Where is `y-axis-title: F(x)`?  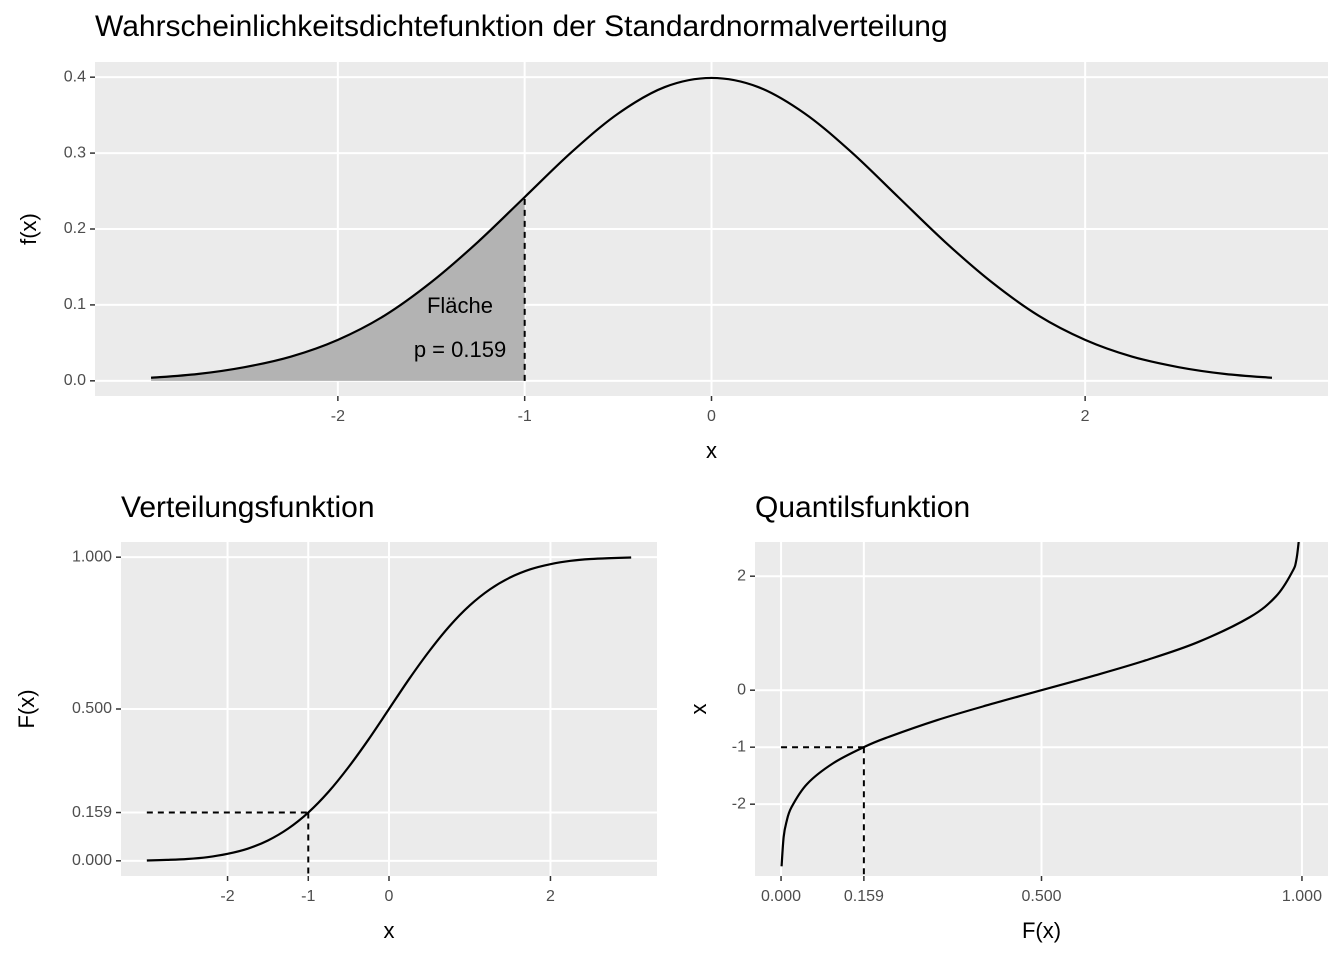 y-axis-title: F(x) is located at coordinates (26, 708).